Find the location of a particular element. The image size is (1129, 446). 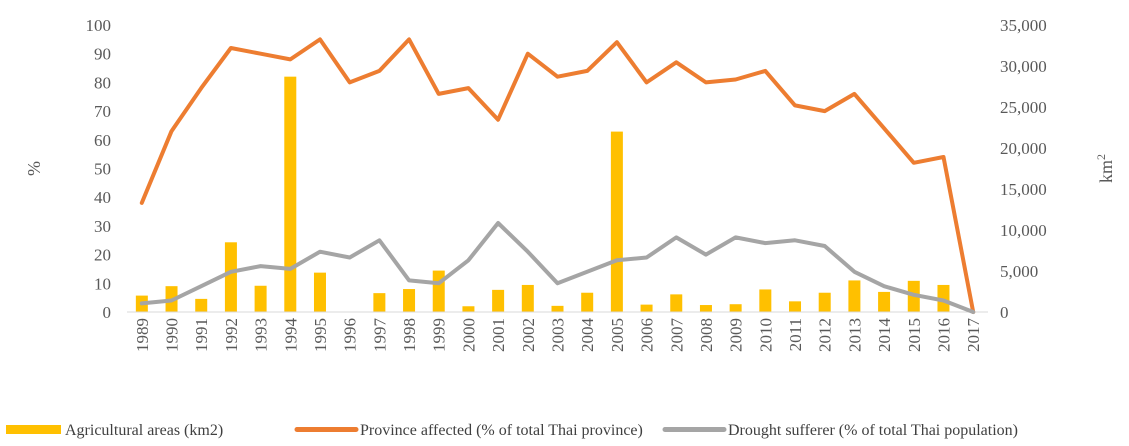

right-tick-label: 25,000 is located at coordinates (1023, 107).